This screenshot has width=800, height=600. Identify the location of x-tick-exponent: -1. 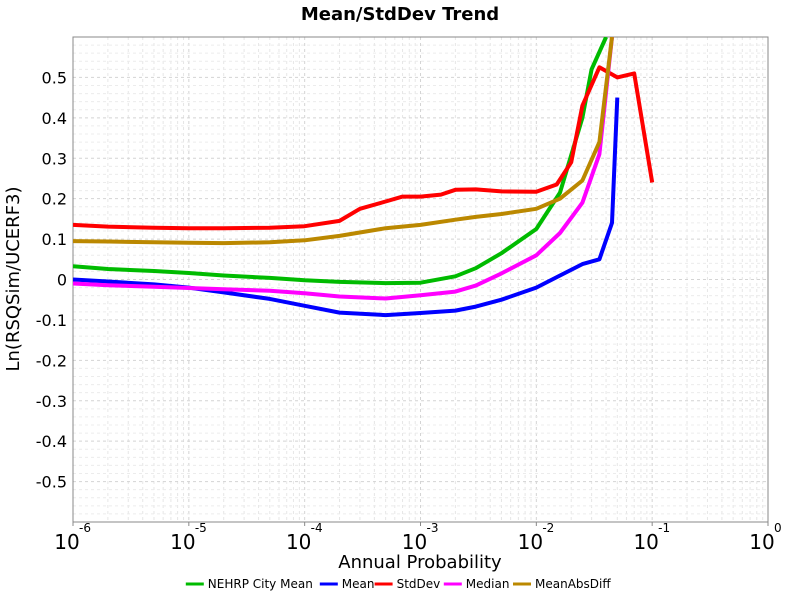
(664, 528).